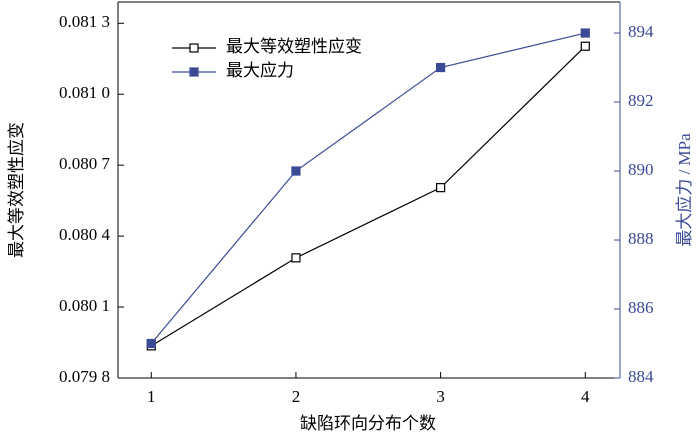 This screenshot has height=440, width=700. I want to click on y2-tick-label: 884, so click(641, 376).